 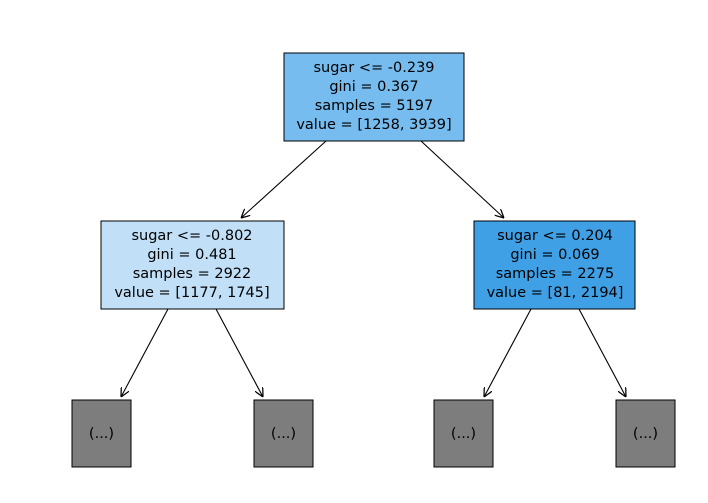 What do you see at coordinates (239, 352) in the screenshot?
I see `edge-left-right` at bounding box center [239, 352].